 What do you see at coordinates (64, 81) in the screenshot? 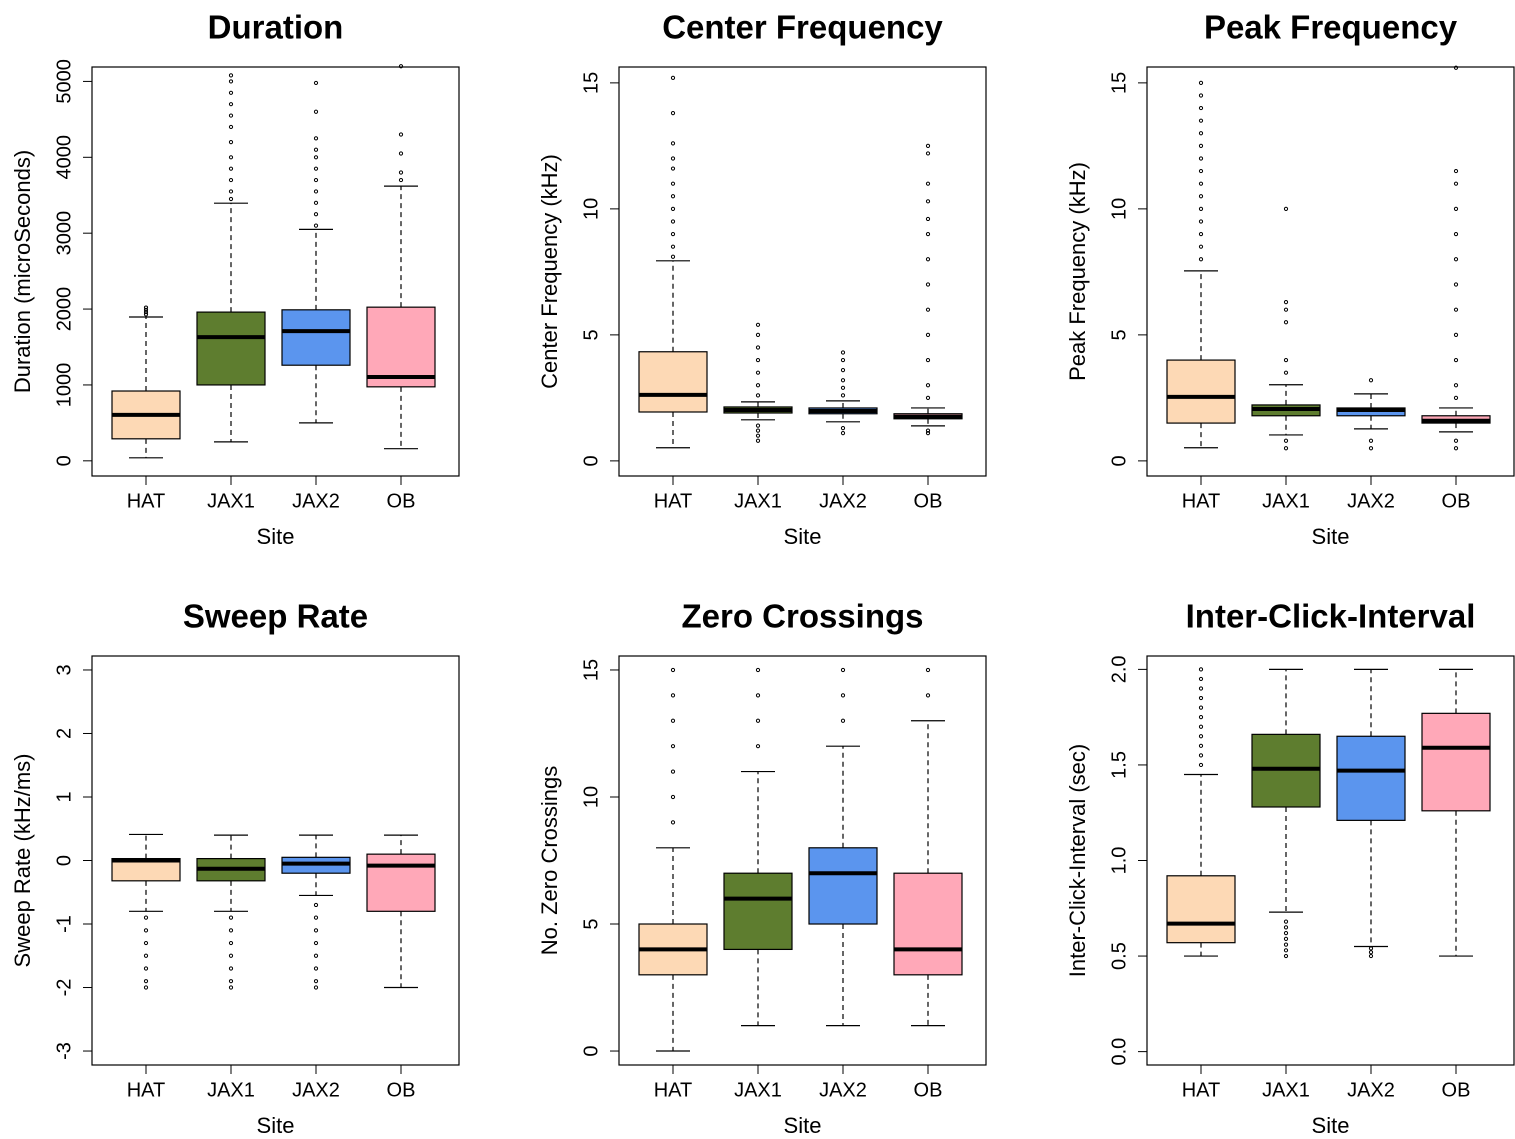
I see `y-tick-label: 5000` at bounding box center [64, 81].